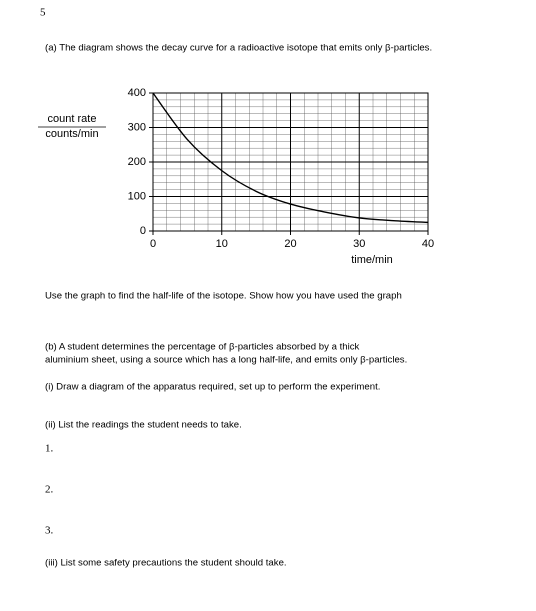 The height and width of the screenshot is (611, 536). What do you see at coordinates (137, 127) in the screenshot?
I see `y-tick-label: 300` at bounding box center [137, 127].